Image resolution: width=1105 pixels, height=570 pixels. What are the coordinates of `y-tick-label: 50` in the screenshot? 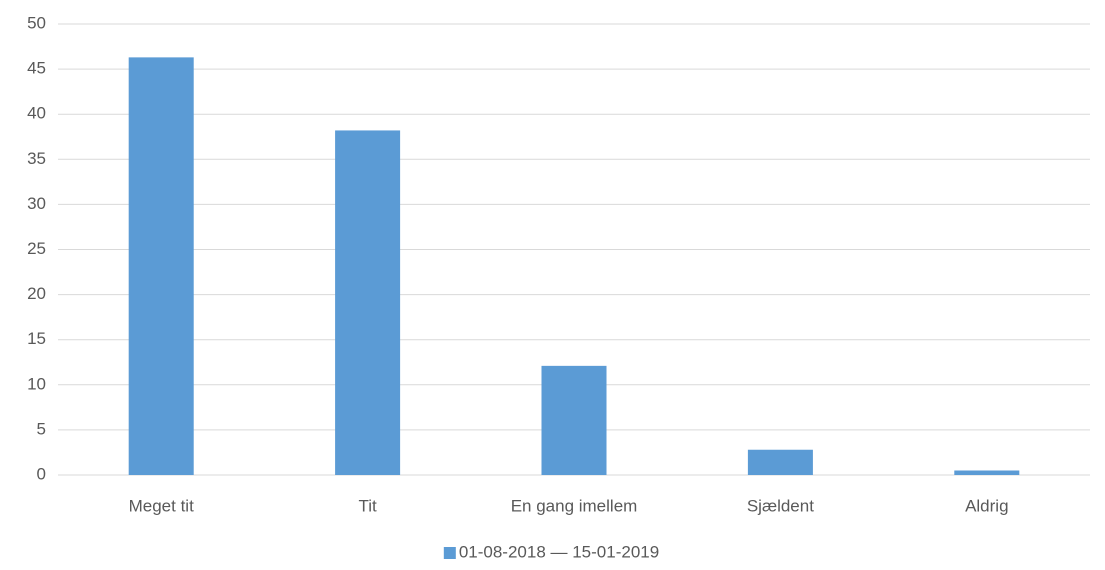 It's located at (36, 22).